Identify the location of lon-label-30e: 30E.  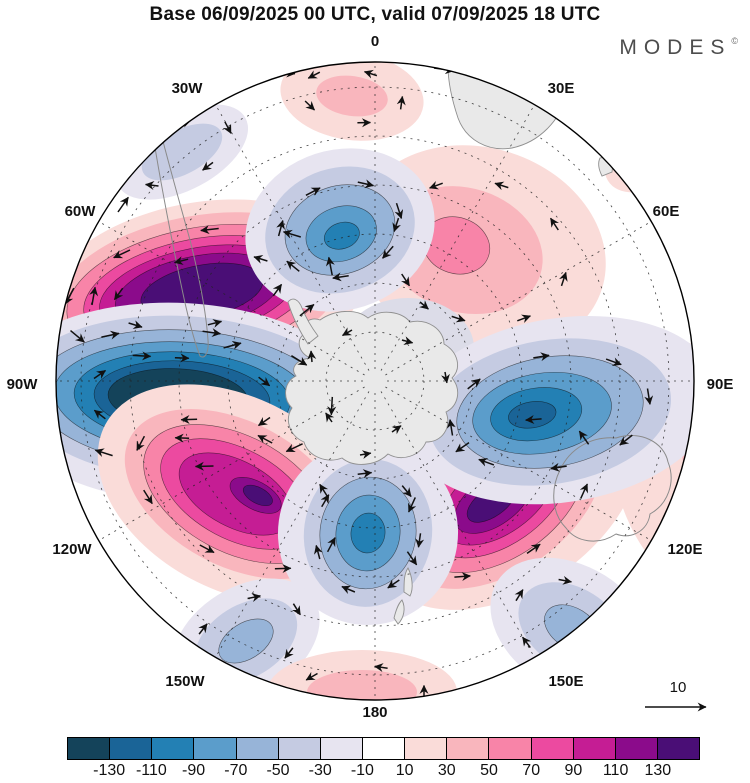
(561, 88).